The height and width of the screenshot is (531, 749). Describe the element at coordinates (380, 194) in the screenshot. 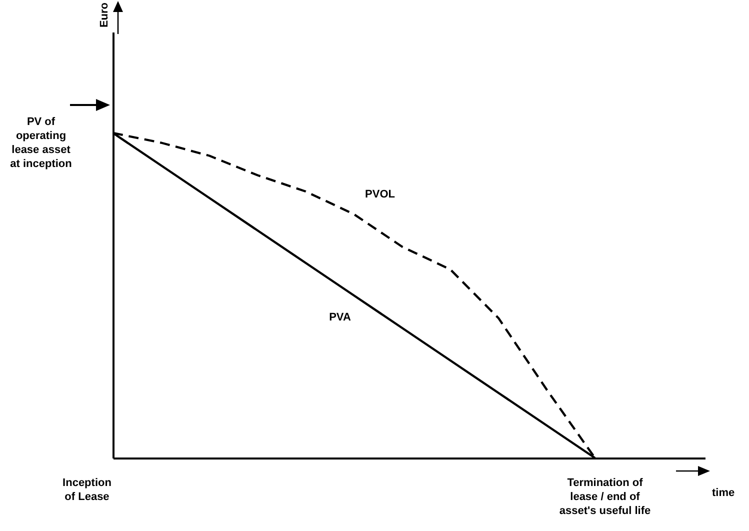

I see `series-label: PVOL` at that location.